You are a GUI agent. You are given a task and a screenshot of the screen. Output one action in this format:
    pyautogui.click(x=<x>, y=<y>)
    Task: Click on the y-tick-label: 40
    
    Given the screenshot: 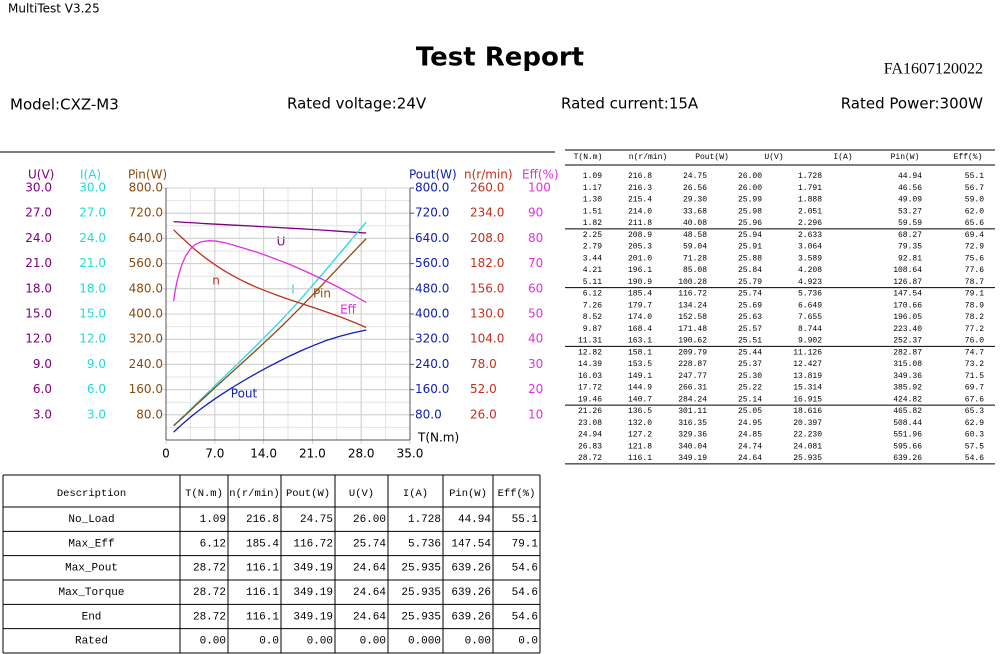 What is the action you would take?
    pyautogui.click(x=535, y=339)
    